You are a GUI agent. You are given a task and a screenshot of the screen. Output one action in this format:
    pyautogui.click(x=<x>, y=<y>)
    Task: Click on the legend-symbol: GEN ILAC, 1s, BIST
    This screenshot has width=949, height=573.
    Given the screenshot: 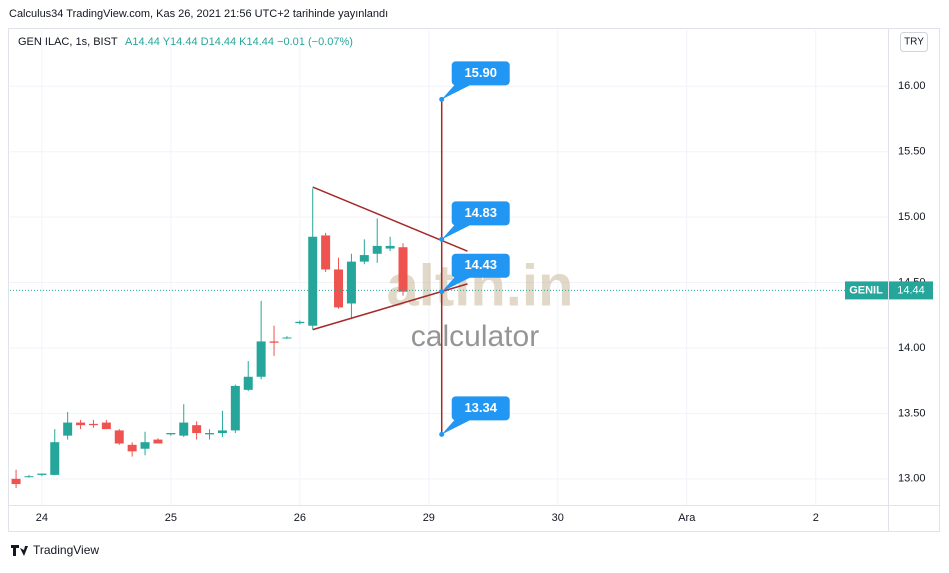 What is the action you would take?
    pyautogui.click(x=68, y=42)
    